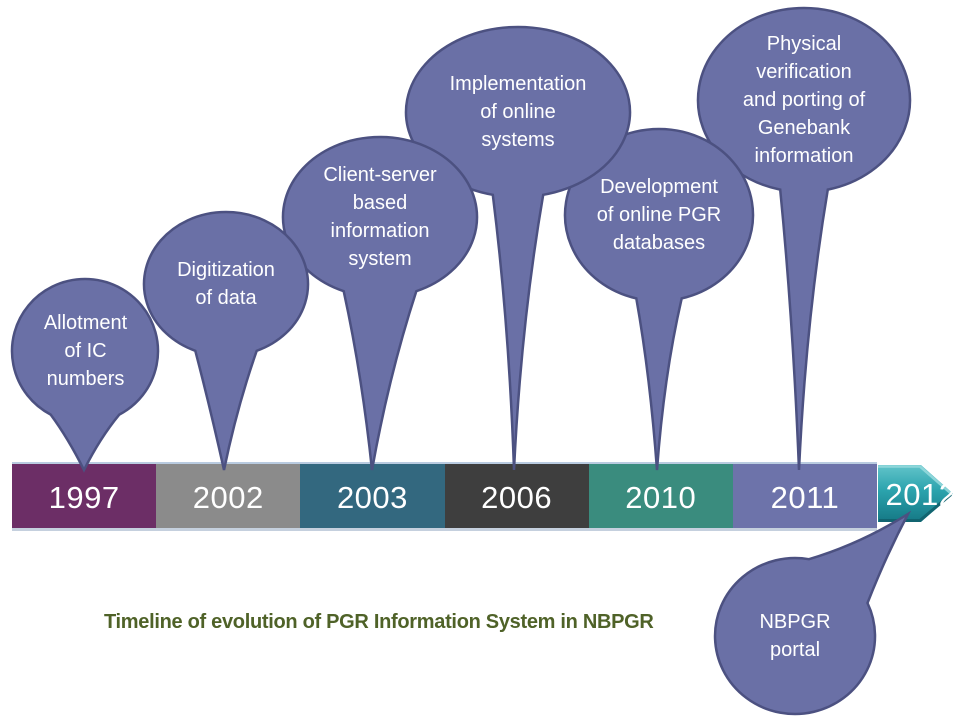 The width and height of the screenshot is (960, 720). Describe the element at coordinates (921, 494) in the screenshot. I see `year-label-2012: 2012` at that location.